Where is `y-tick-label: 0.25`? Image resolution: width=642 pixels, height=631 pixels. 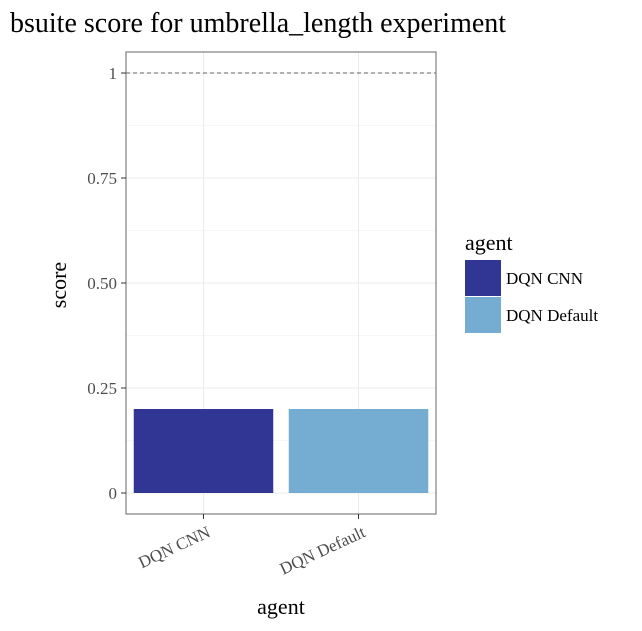 y-tick-label: 0.25 is located at coordinates (102, 388).